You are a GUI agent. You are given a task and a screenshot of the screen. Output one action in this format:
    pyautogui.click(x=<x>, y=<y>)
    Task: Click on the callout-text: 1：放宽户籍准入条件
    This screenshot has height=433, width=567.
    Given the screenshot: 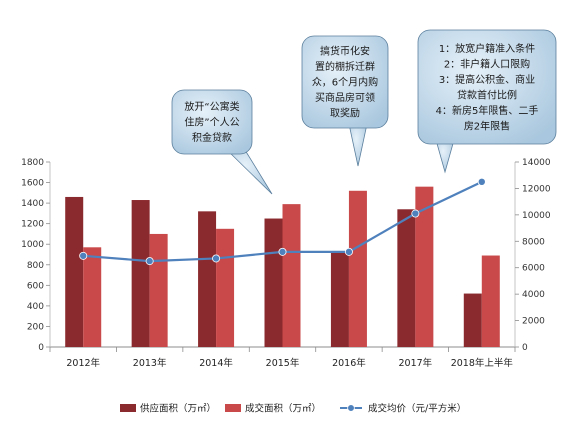 What is the action you would take?
    pyautogui.click(x=487, y=48)
    